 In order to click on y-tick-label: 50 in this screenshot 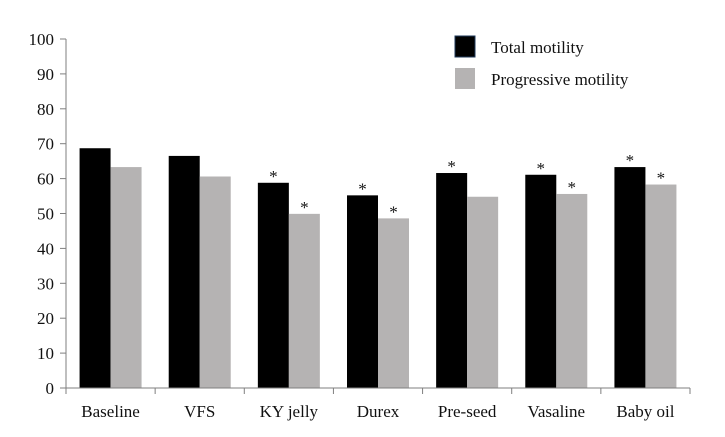, I will do `click(45, 214)`.